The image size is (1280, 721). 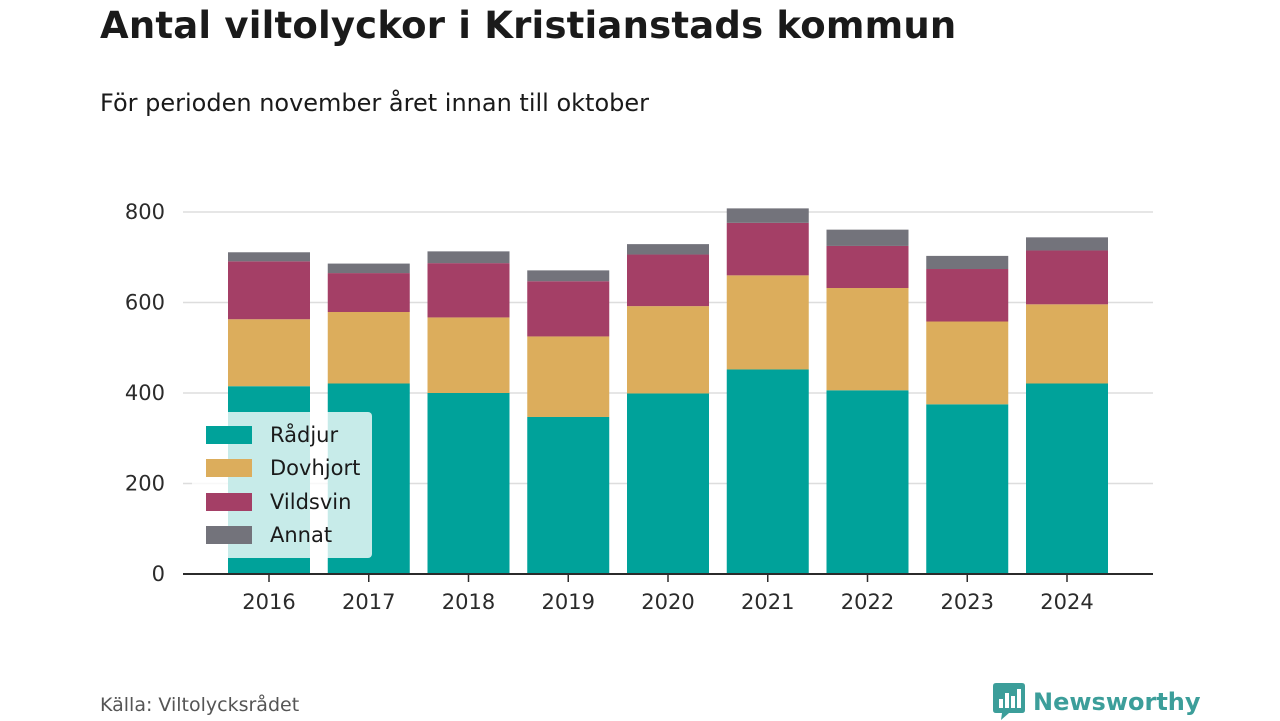 I want to click on legend-swatch-annat, so click(x=229, y=535).